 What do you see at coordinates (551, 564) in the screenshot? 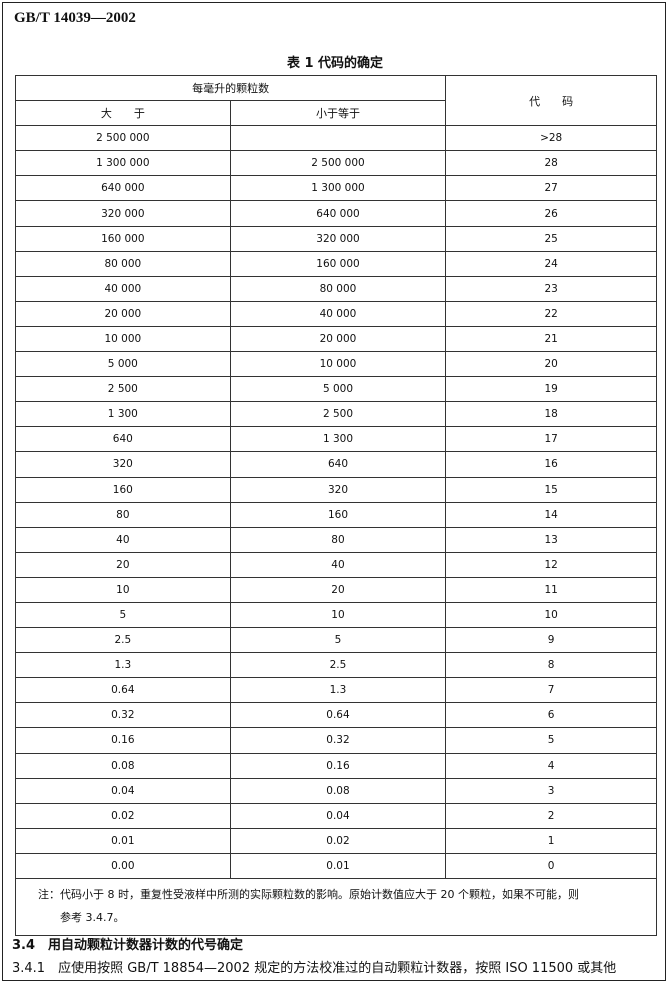
I see `code-cell: 12` at bounding box center [551, 564].